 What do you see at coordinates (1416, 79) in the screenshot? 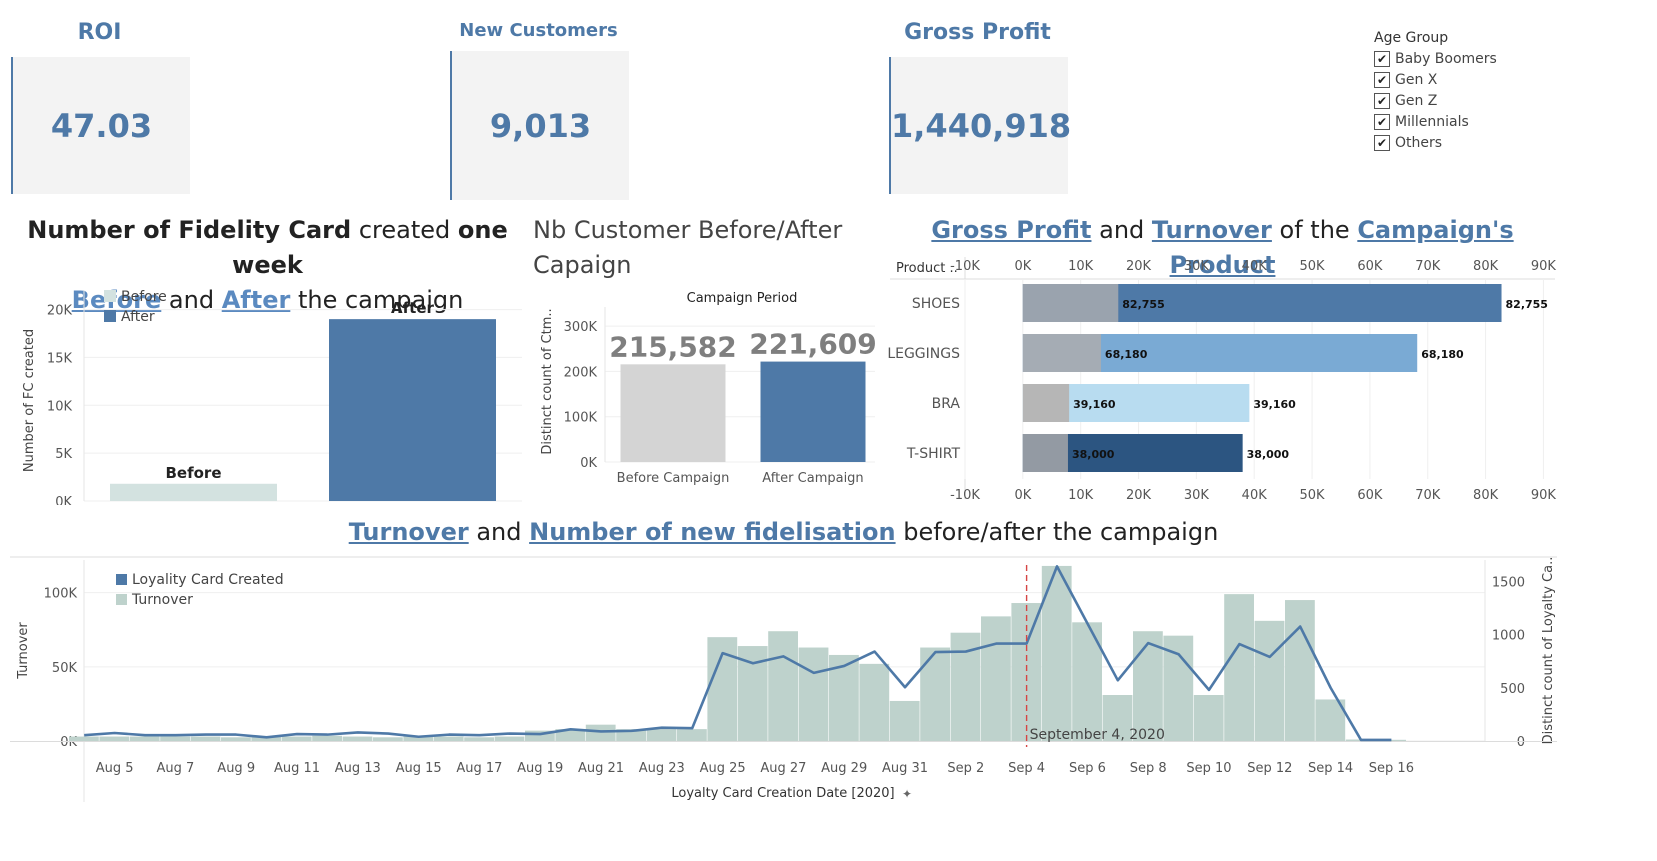
I see `filter-item-label: Gen X` at bounding box center [1416, 79].